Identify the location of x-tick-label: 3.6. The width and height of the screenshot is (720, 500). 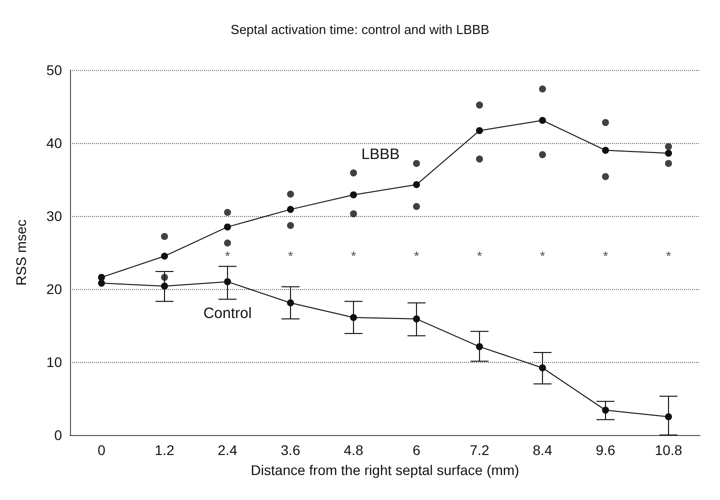
(290, 450).